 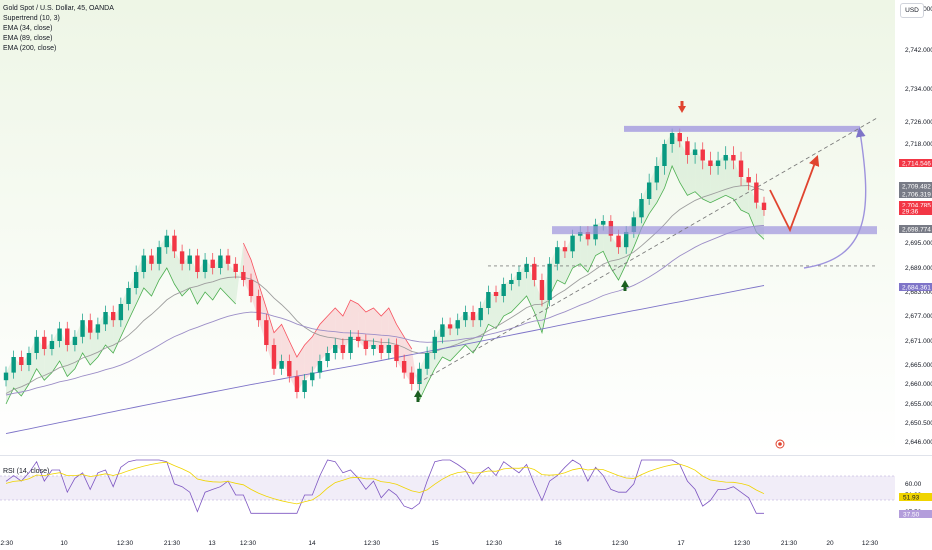 I want to click on rsi-ma-line, so click(x=385, y=483).